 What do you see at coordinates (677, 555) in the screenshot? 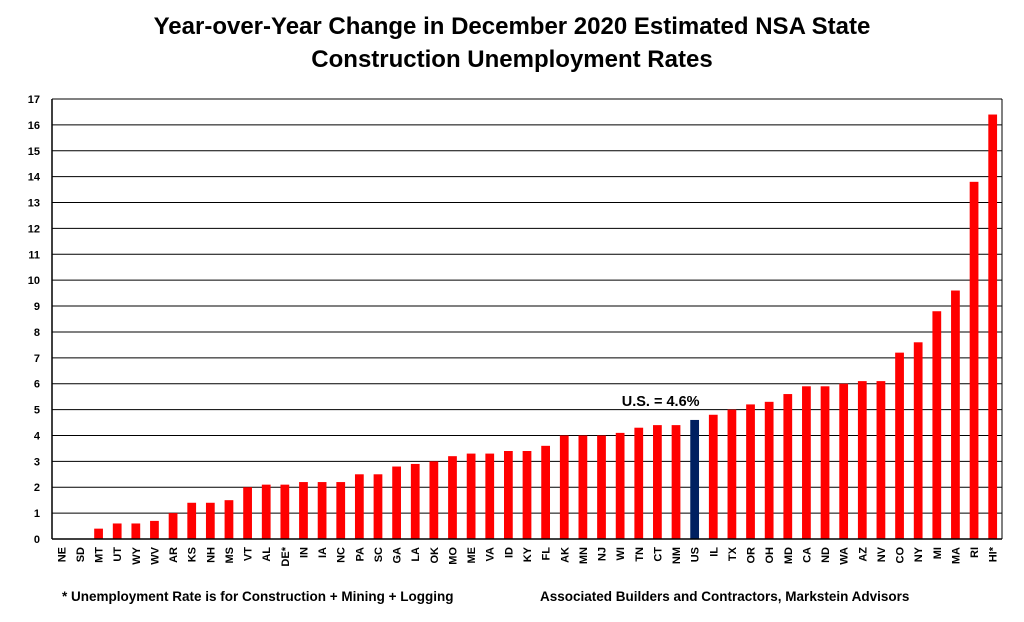
I see `x-tick-label: NM` at bounding box center [677, 555].